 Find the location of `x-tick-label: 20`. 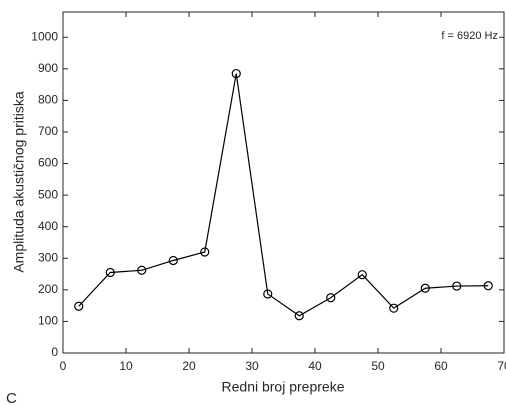

x-tick-label: 20 is located at coordinates (189, 366).